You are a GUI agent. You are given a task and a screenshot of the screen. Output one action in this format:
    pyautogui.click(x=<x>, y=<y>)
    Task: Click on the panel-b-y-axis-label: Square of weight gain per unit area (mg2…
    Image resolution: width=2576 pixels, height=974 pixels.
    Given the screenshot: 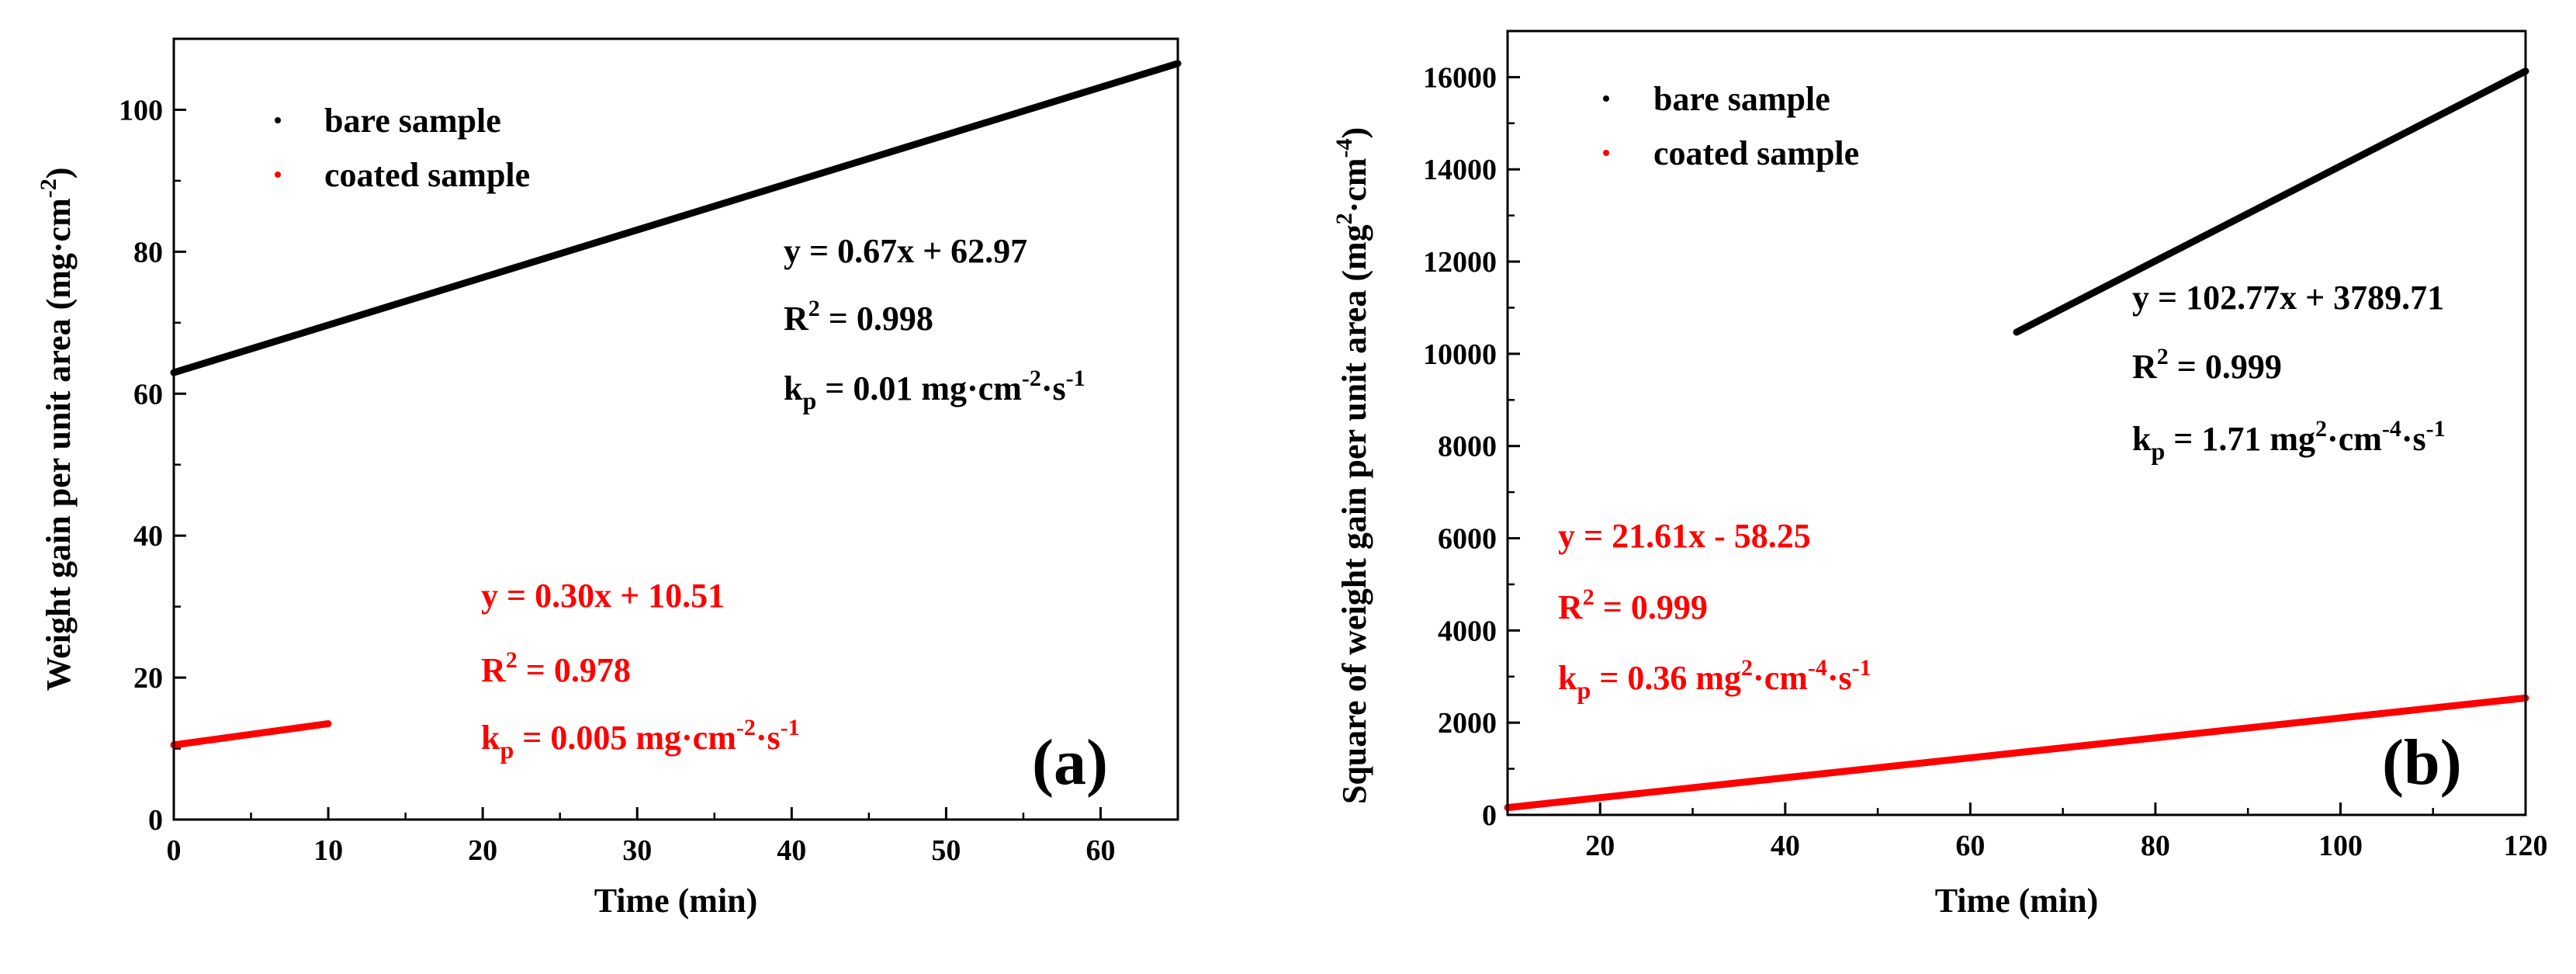 What is the action you would take?
    pyautogui.click(x=1352, y=465)
    